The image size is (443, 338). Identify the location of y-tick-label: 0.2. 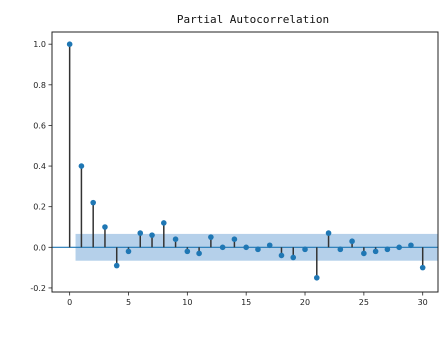
(39, 207).